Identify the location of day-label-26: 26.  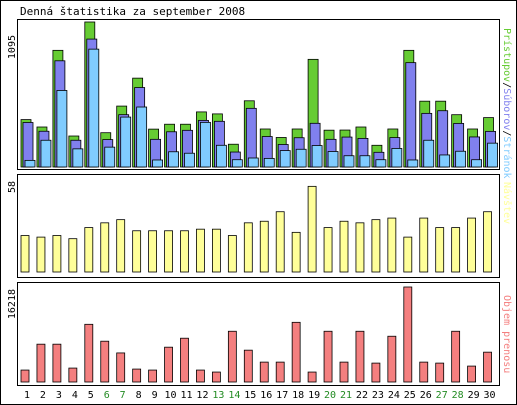
(426, 395).